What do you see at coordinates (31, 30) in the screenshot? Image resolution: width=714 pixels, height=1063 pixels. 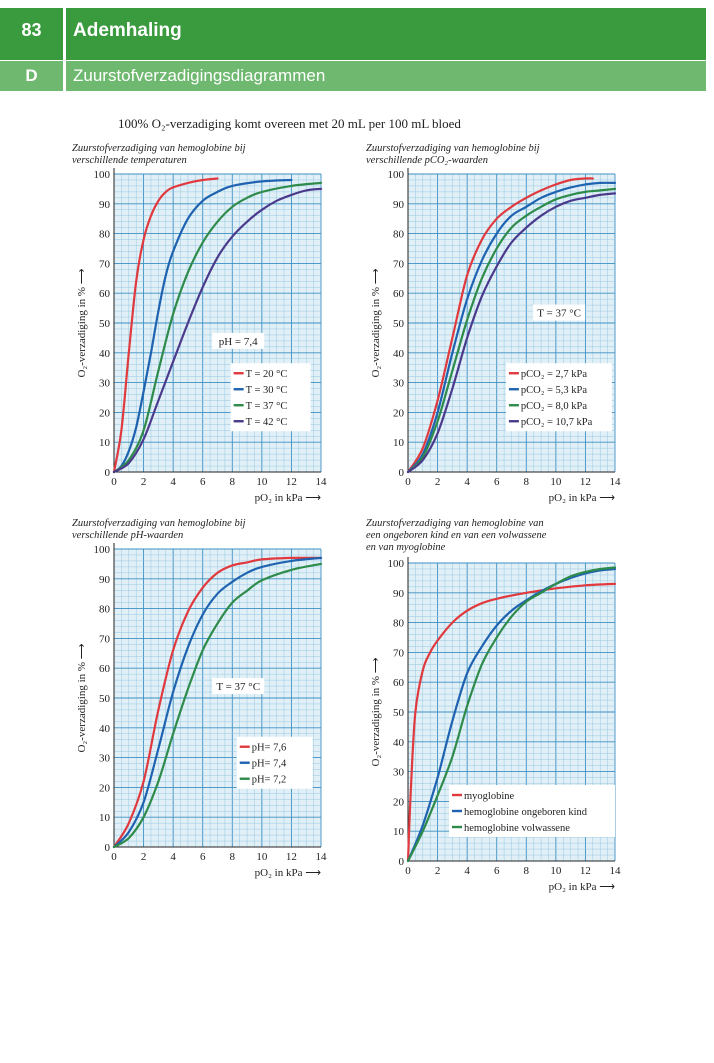 I see `chapter-number: 83` at bounding box center [31, 30].